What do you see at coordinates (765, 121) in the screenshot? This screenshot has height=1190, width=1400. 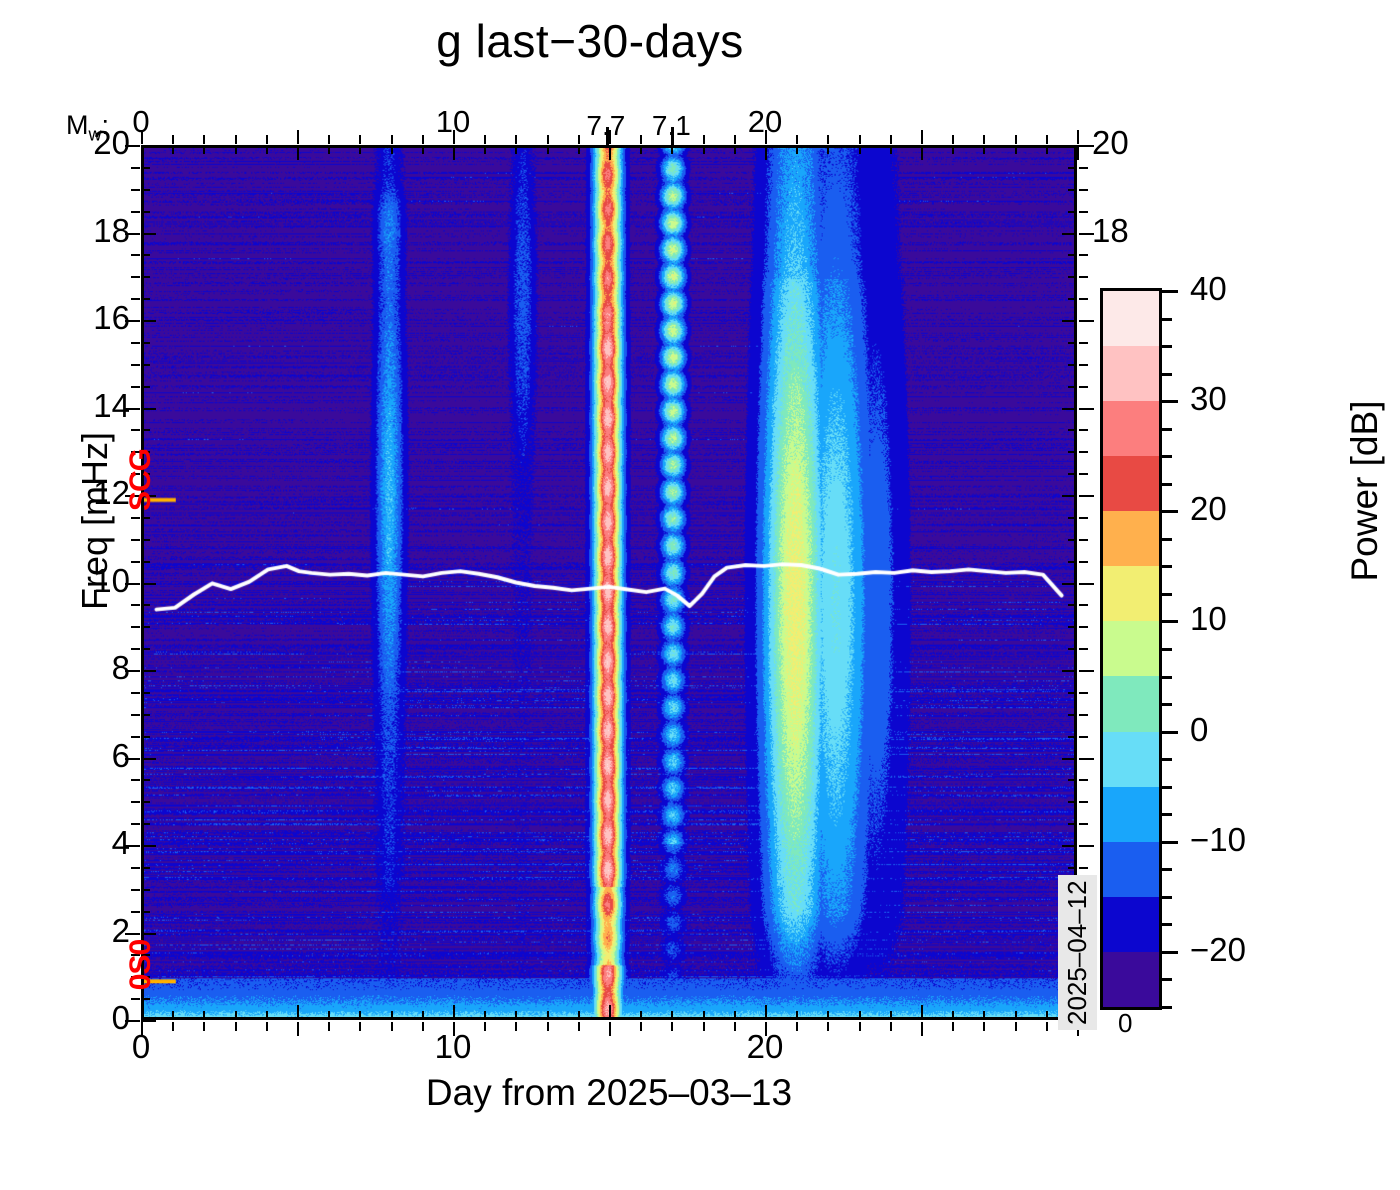 I see `top-axis-tick-label: 20` at bounding box center [765, 121].